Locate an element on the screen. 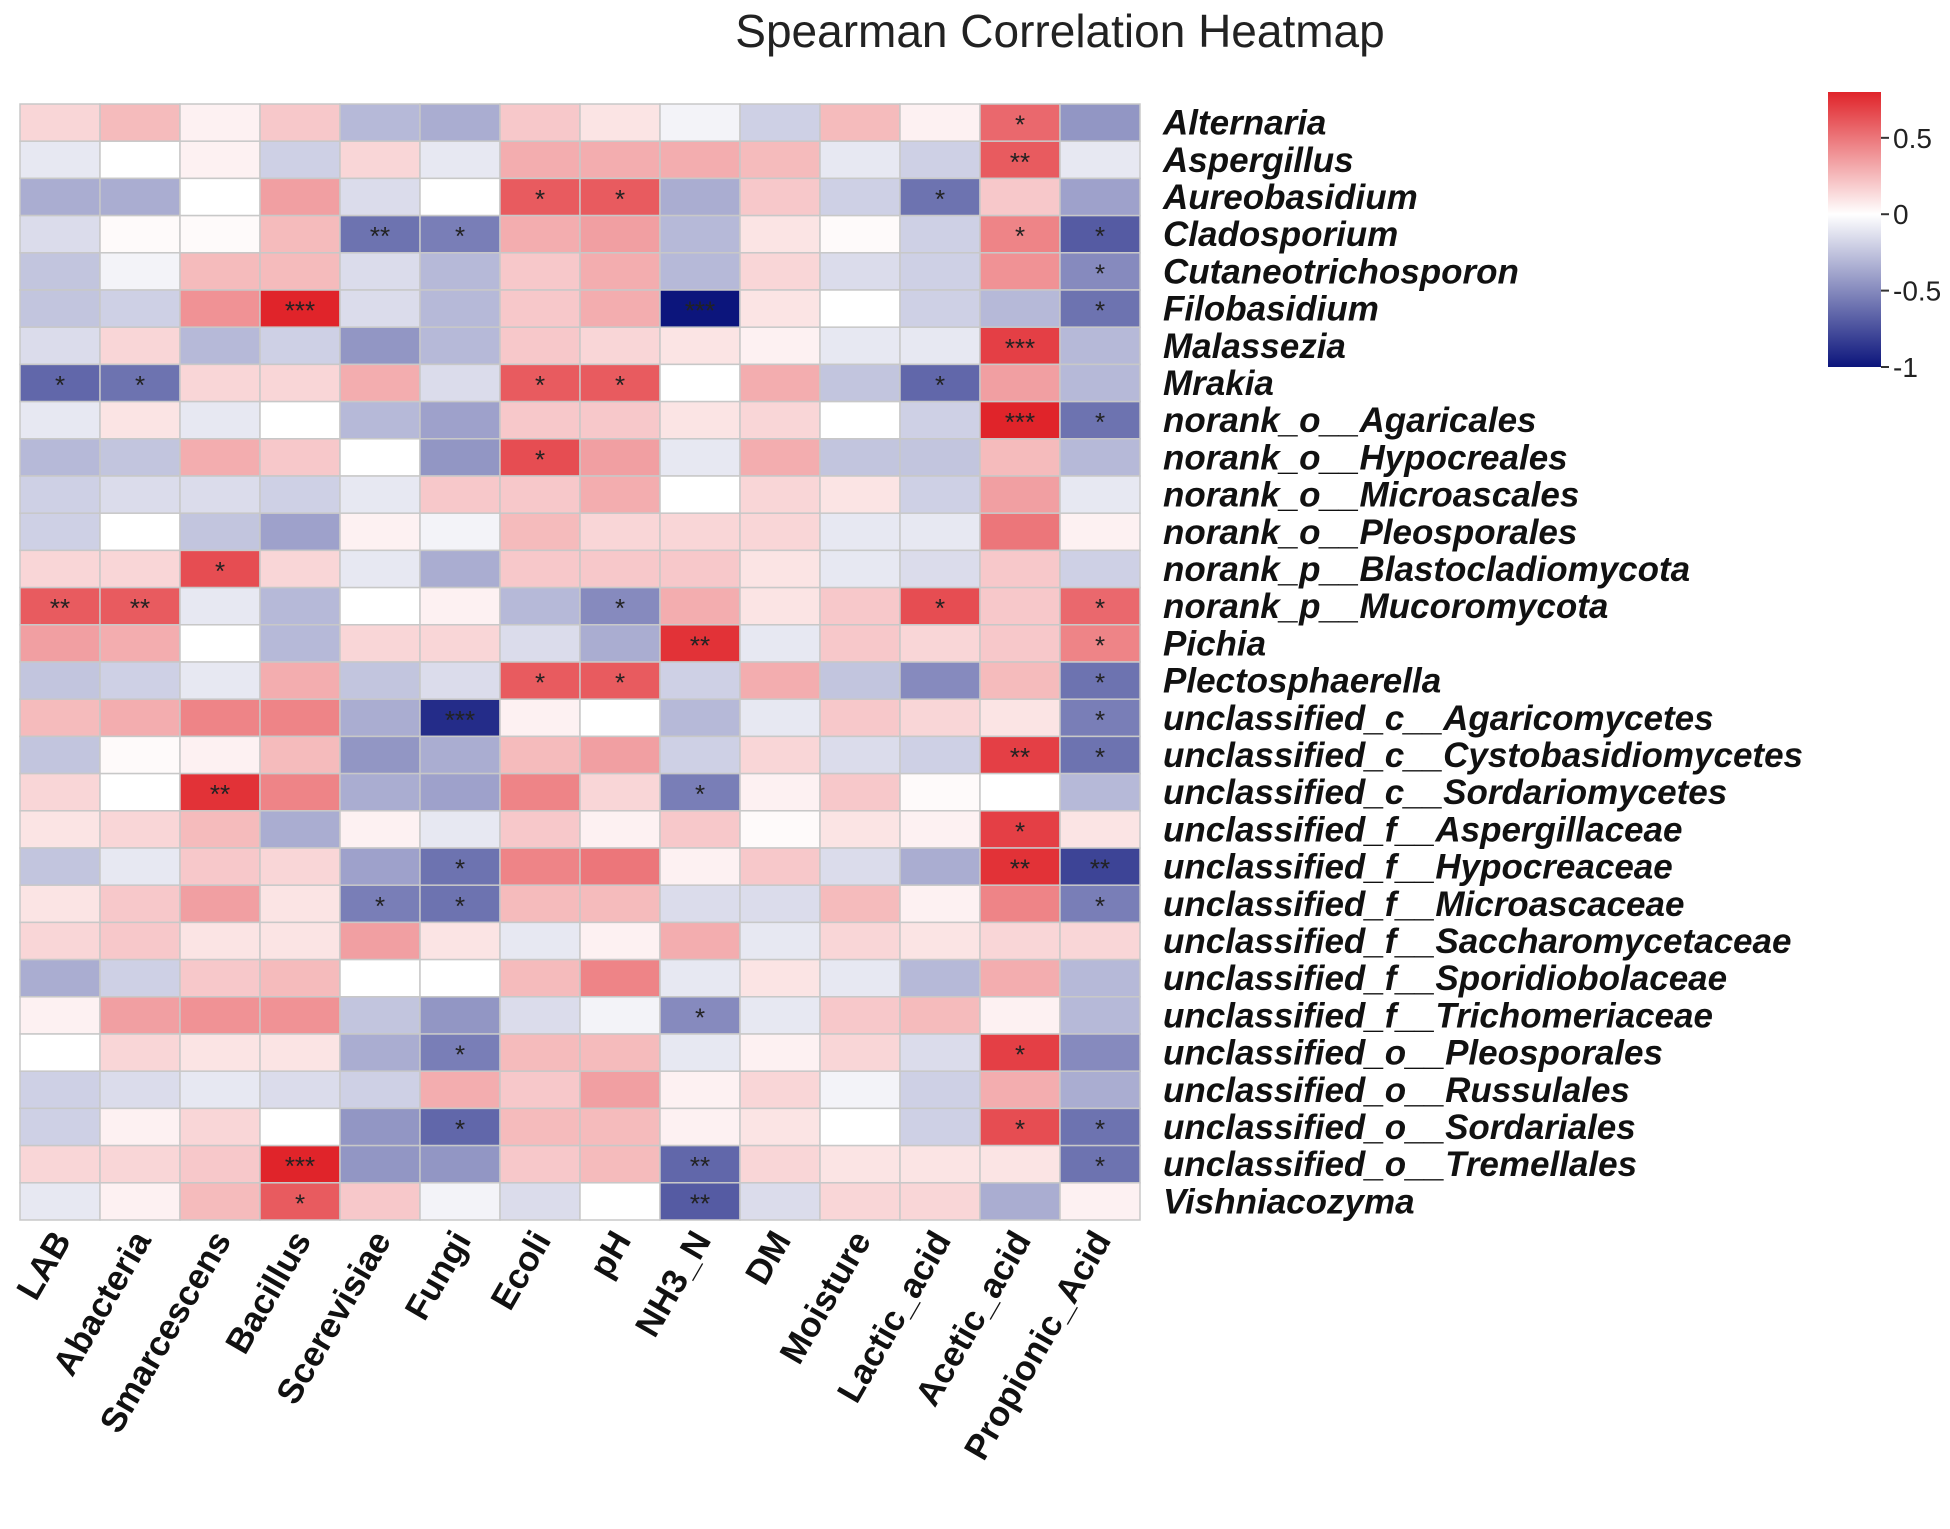  cell-mrakia-dm is located at coordinates (780, 383).